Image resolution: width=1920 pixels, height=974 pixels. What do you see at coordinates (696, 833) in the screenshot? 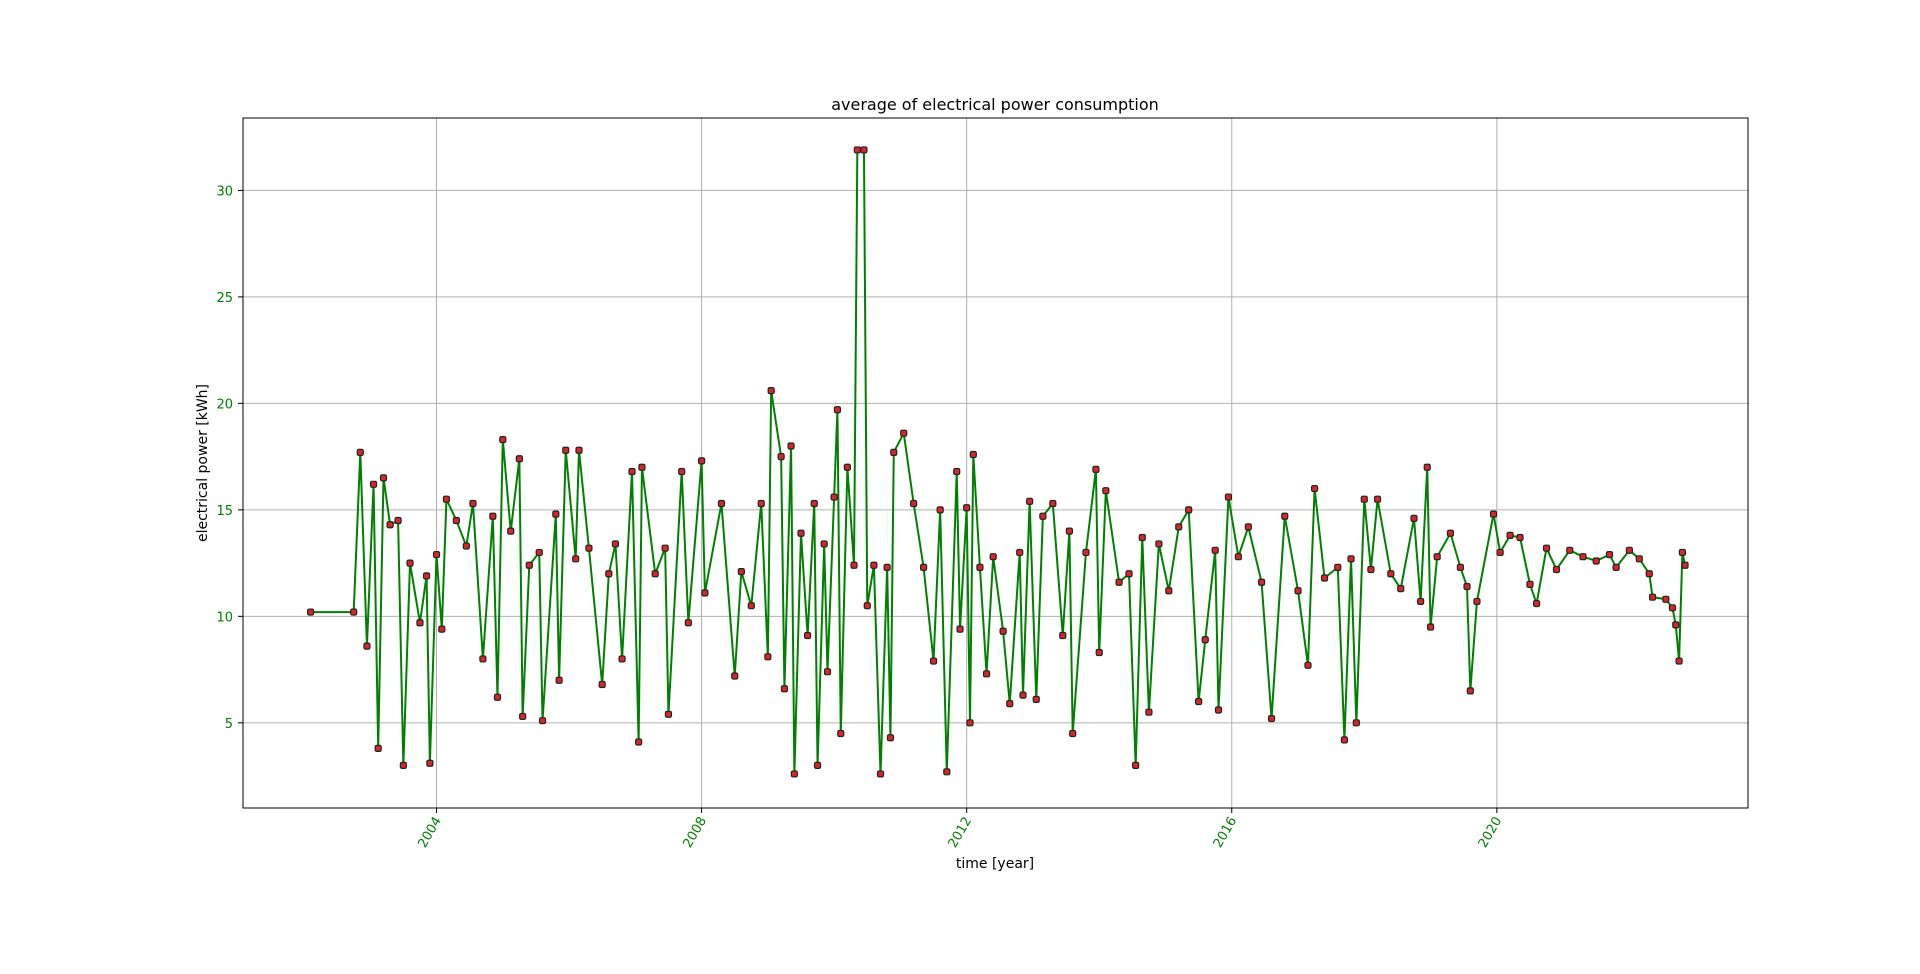
I see `x-tick-label: 2008` at bounding box center [696, 833].